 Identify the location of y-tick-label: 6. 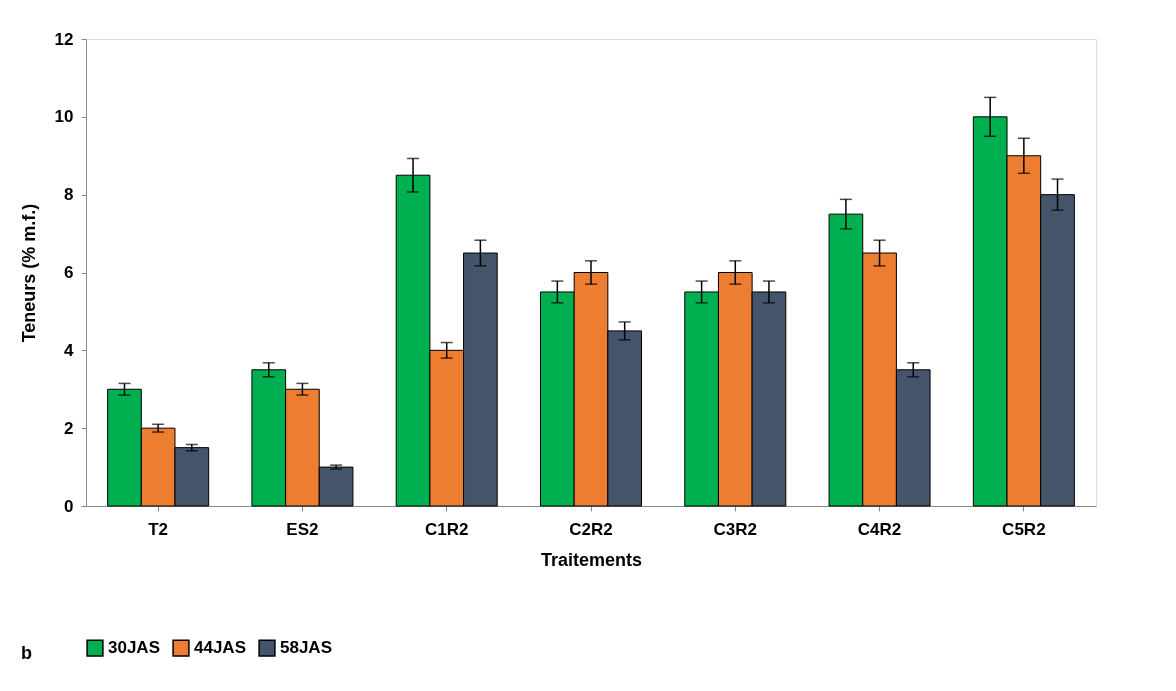
(69, 272).